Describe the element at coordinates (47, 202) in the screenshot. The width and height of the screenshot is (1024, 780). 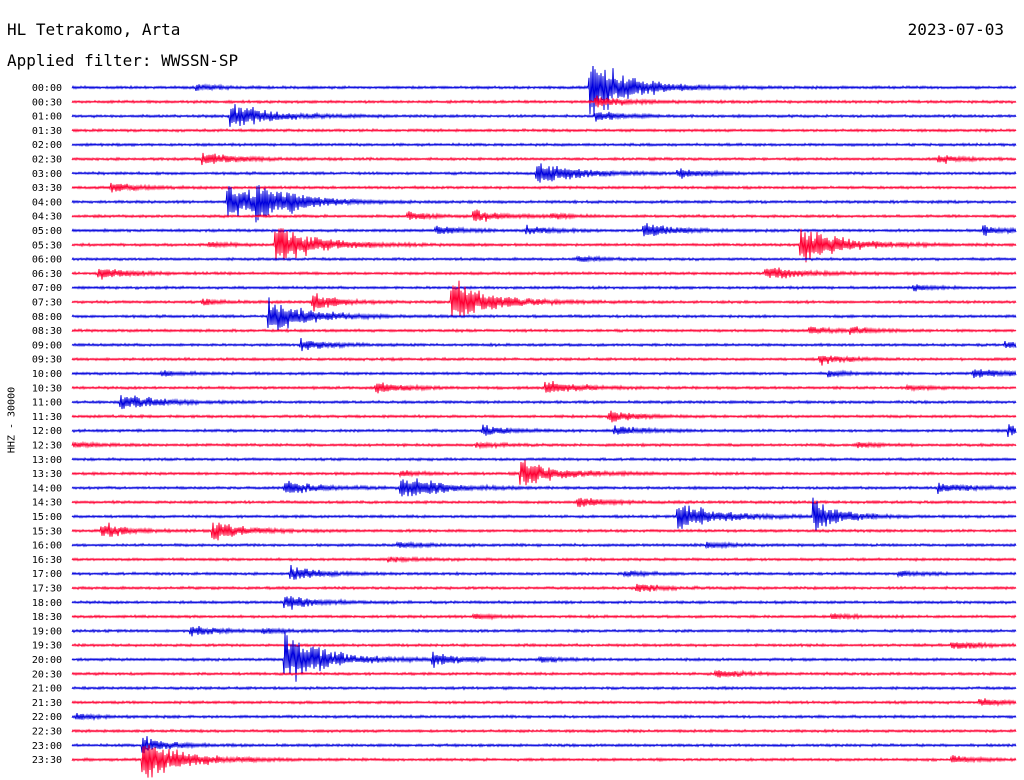
I see `time-tick-label: 04:00` at that location.